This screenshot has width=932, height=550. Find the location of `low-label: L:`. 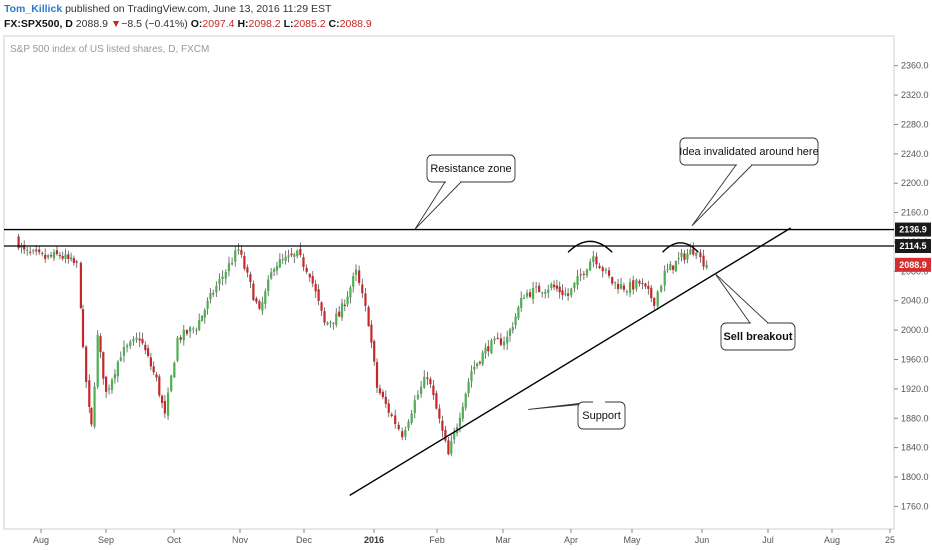

low-label: L: is located at coordinates (288, 24).